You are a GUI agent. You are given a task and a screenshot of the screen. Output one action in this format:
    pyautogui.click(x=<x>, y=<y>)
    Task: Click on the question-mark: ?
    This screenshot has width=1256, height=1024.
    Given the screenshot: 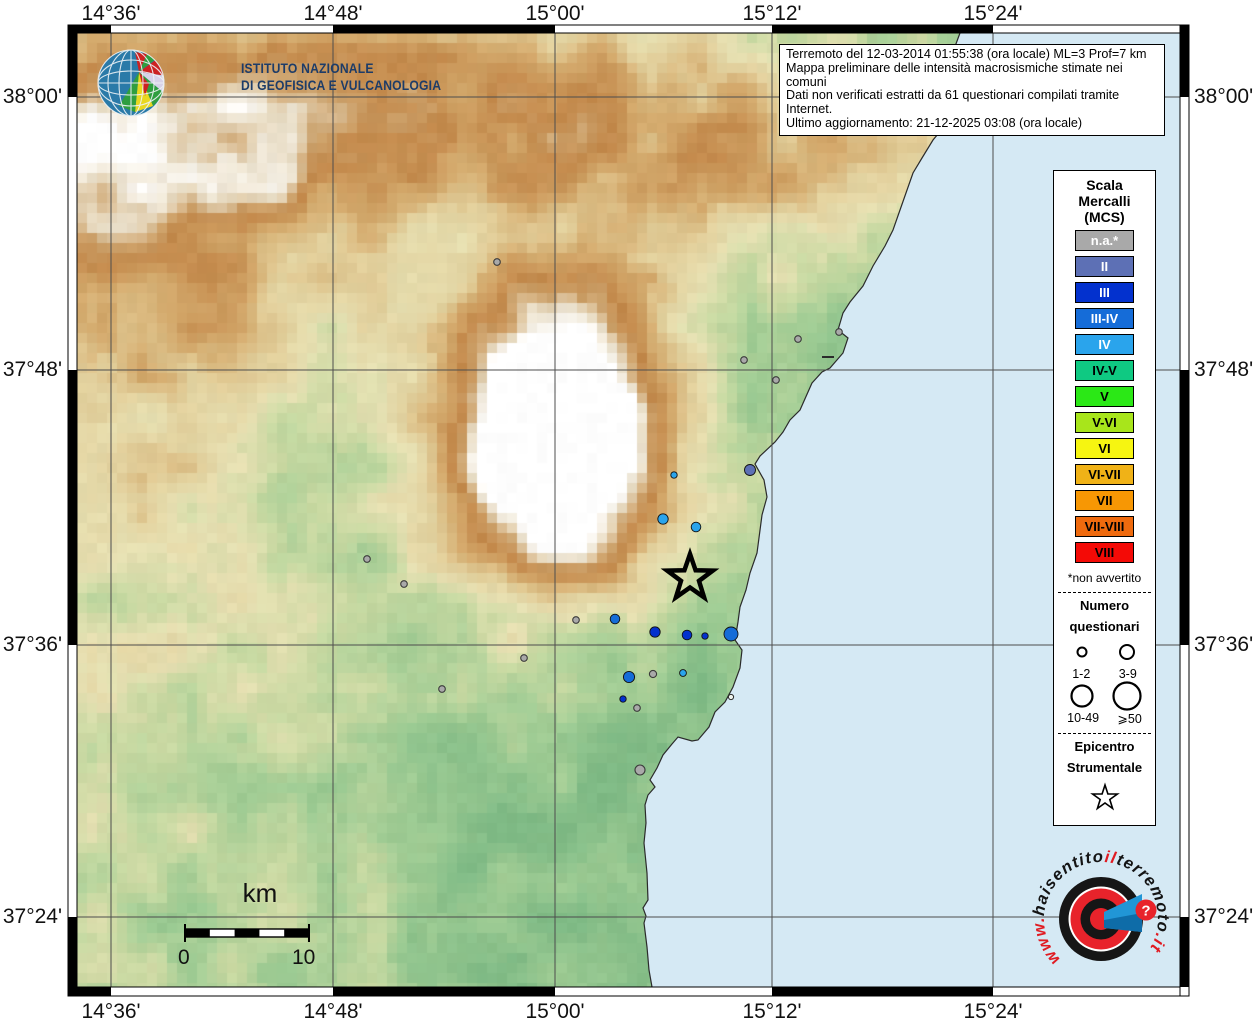 What is the action you would take?
    pyautogui.click(x=1145, y=911)
    